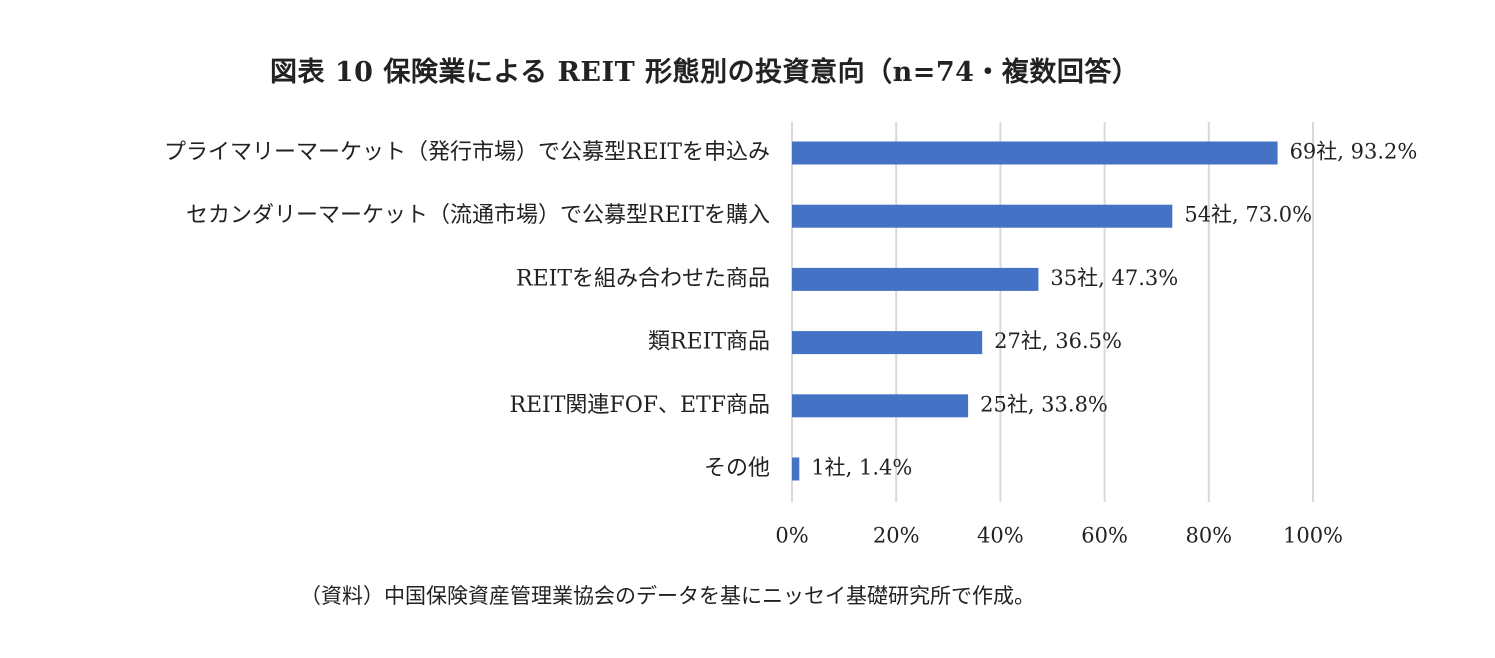 The height and width of the screenshot is (658, 1495). I want to click on category-label: プライマリーマーケット（発行市場）で公募型REITを申込み, so click(467, 152).